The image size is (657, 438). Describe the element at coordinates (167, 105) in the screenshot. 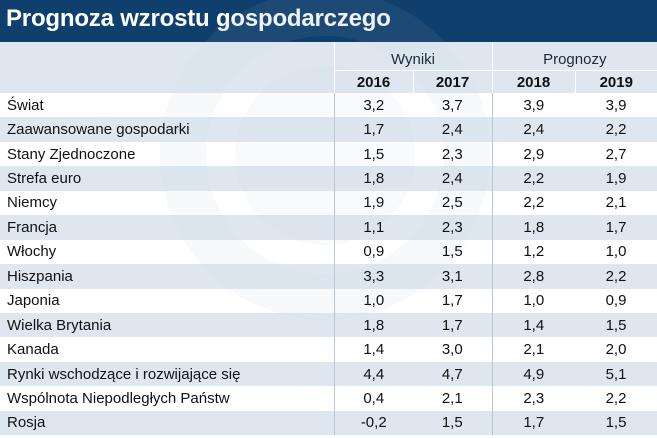

I see `country-name: Świat` at that location.